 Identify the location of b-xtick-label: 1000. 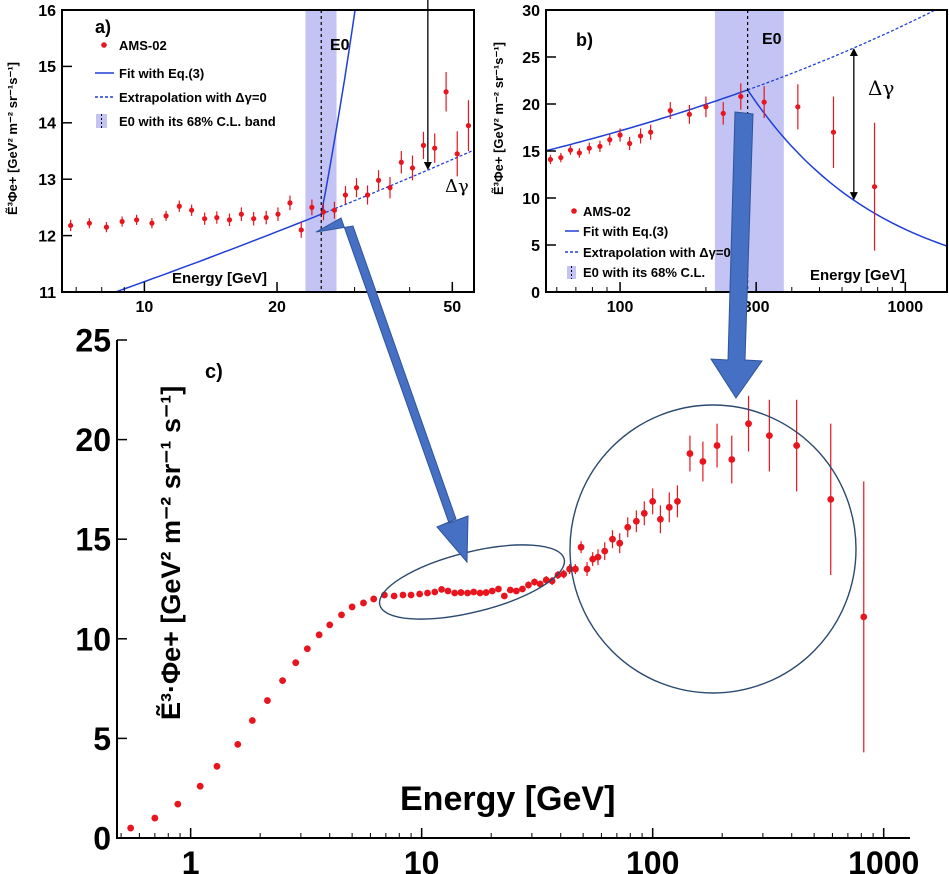
(906, 307).